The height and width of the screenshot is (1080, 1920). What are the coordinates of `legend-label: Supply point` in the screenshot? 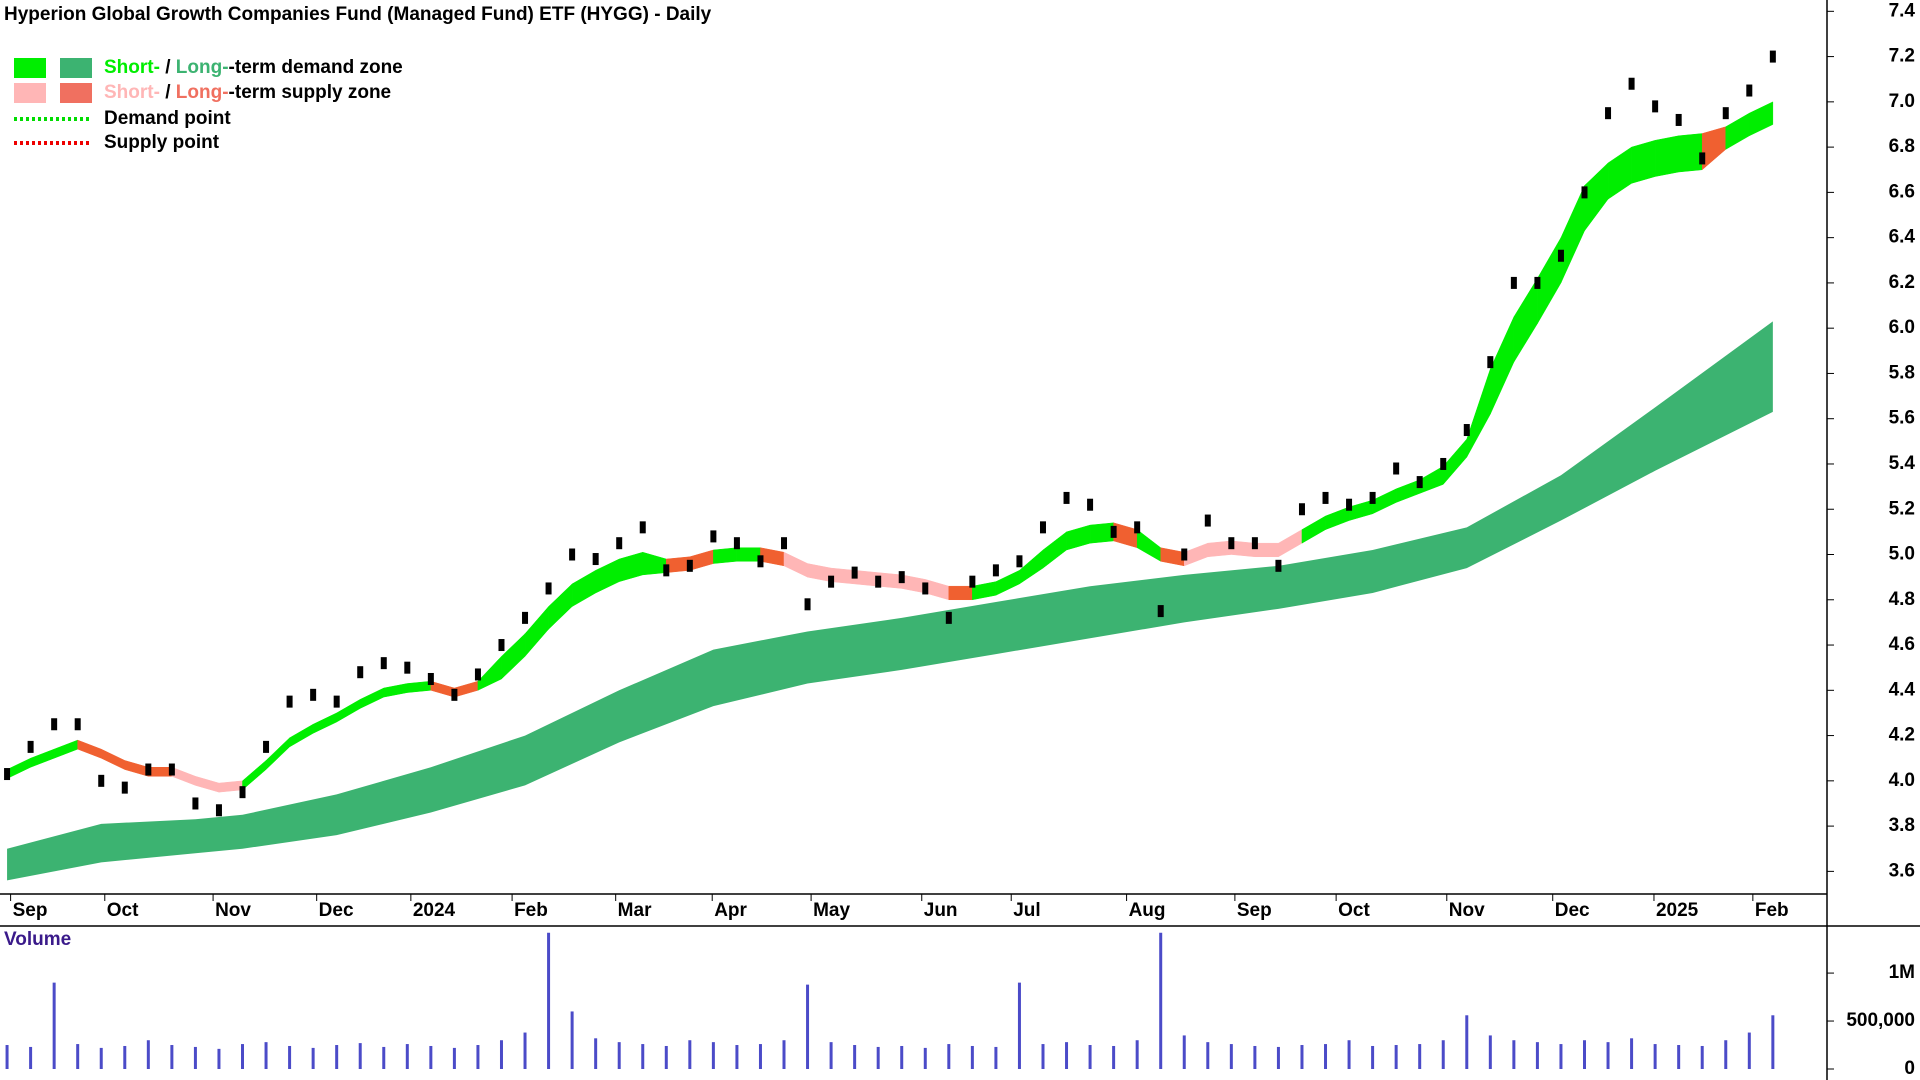 It's located at (162, 142).